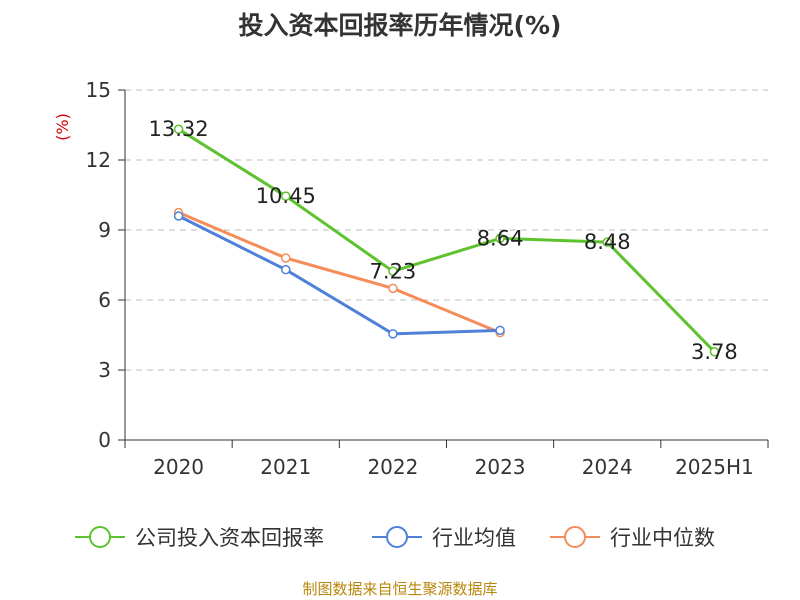  Describe the element at coordinates (104, 440) in the screenshot. I see `y-tick-label: 0` at that location.